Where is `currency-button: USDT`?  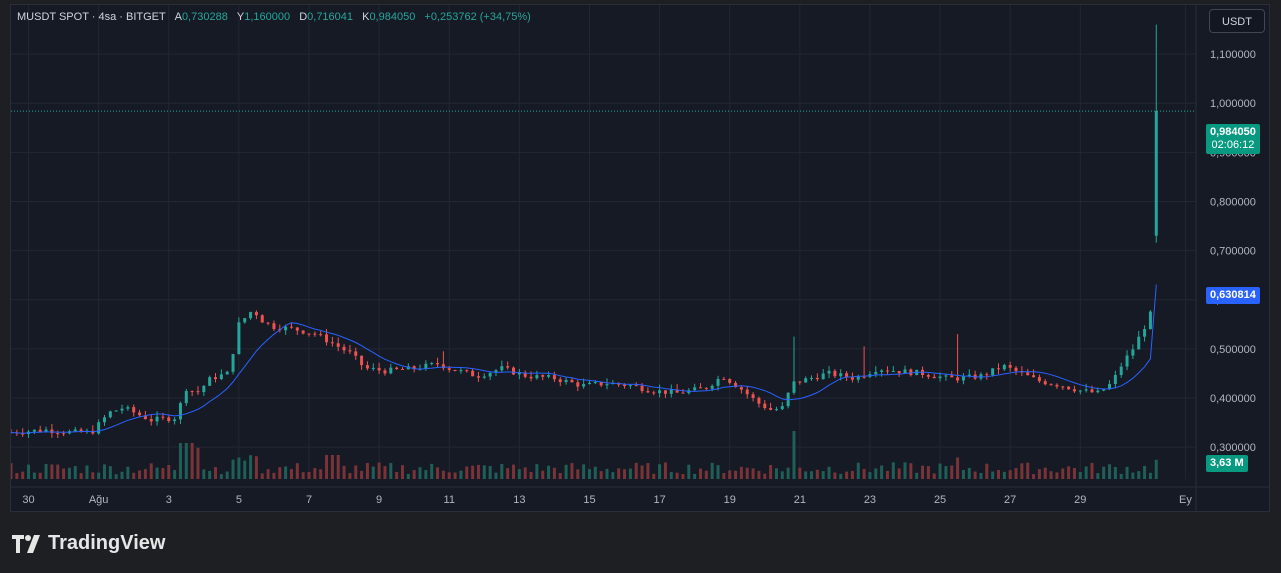 currency-button: USDT is located at coordinates (1237, 21).